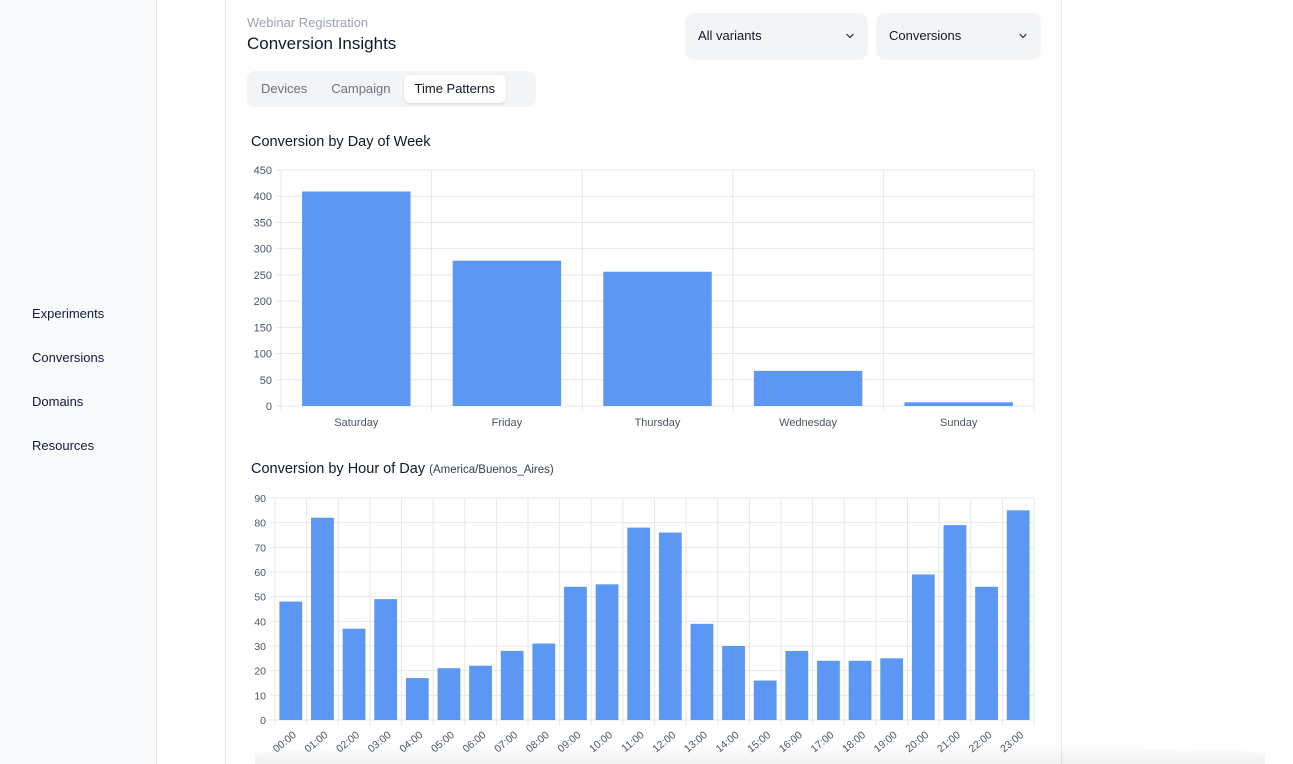 This screenshot has height=764, width=1293. I want to click on hour-chart-y-tick-label: 80, so click(260, 524).